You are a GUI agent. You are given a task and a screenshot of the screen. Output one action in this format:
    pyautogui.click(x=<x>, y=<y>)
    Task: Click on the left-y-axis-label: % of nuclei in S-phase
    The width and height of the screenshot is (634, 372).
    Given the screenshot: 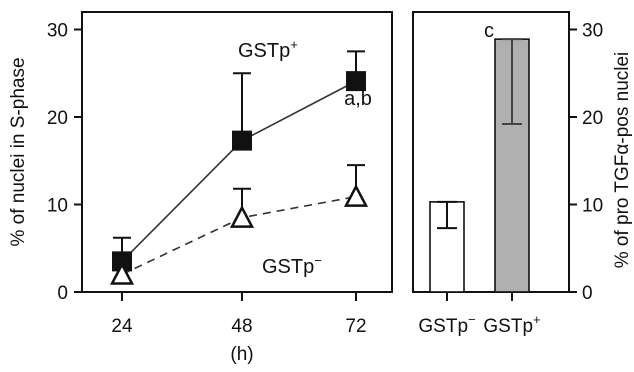 What is the action you would take?
    pyautogui.click(x=18, y=151)
    